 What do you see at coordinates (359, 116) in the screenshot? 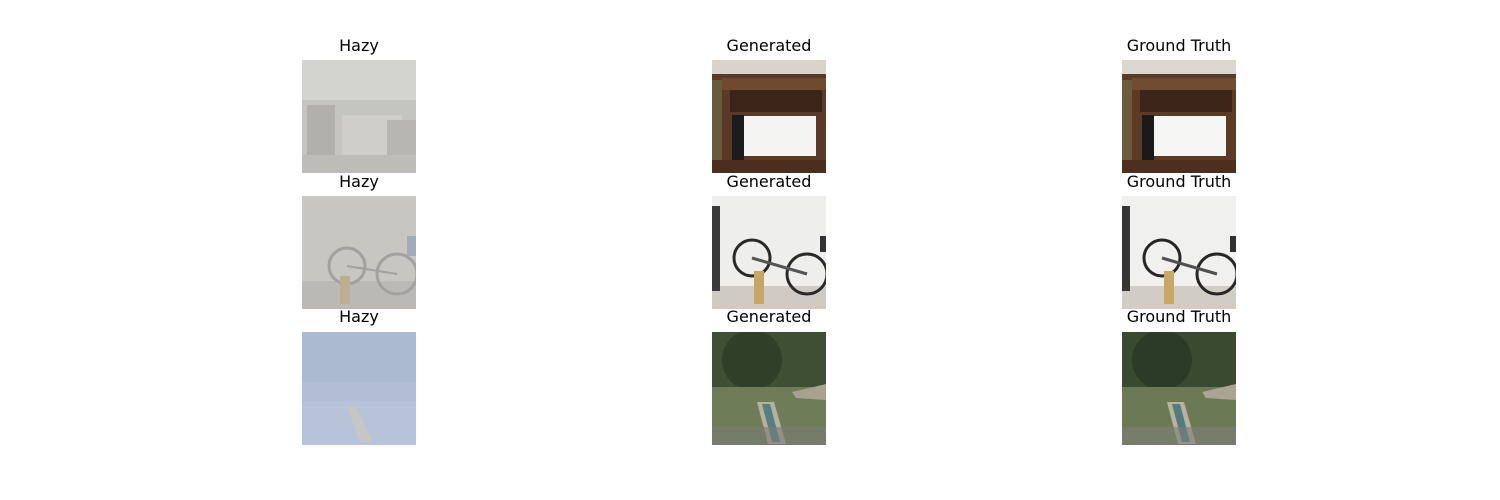
I see `hazy-image-room` at bounding box center [359, 116].